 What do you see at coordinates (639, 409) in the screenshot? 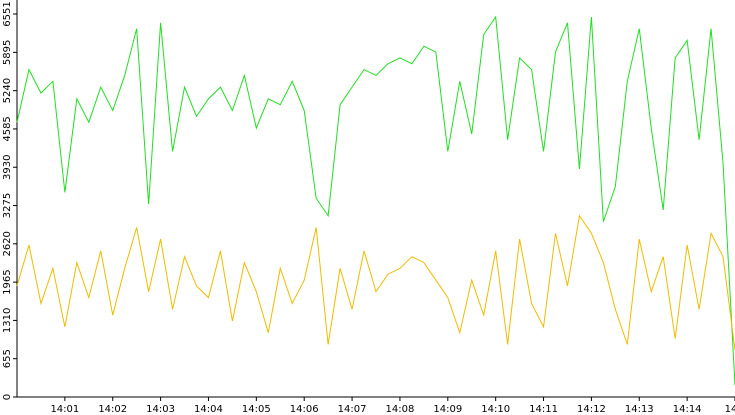
I see `x-tick-label: 14:13` at bounding box center [639, 409].